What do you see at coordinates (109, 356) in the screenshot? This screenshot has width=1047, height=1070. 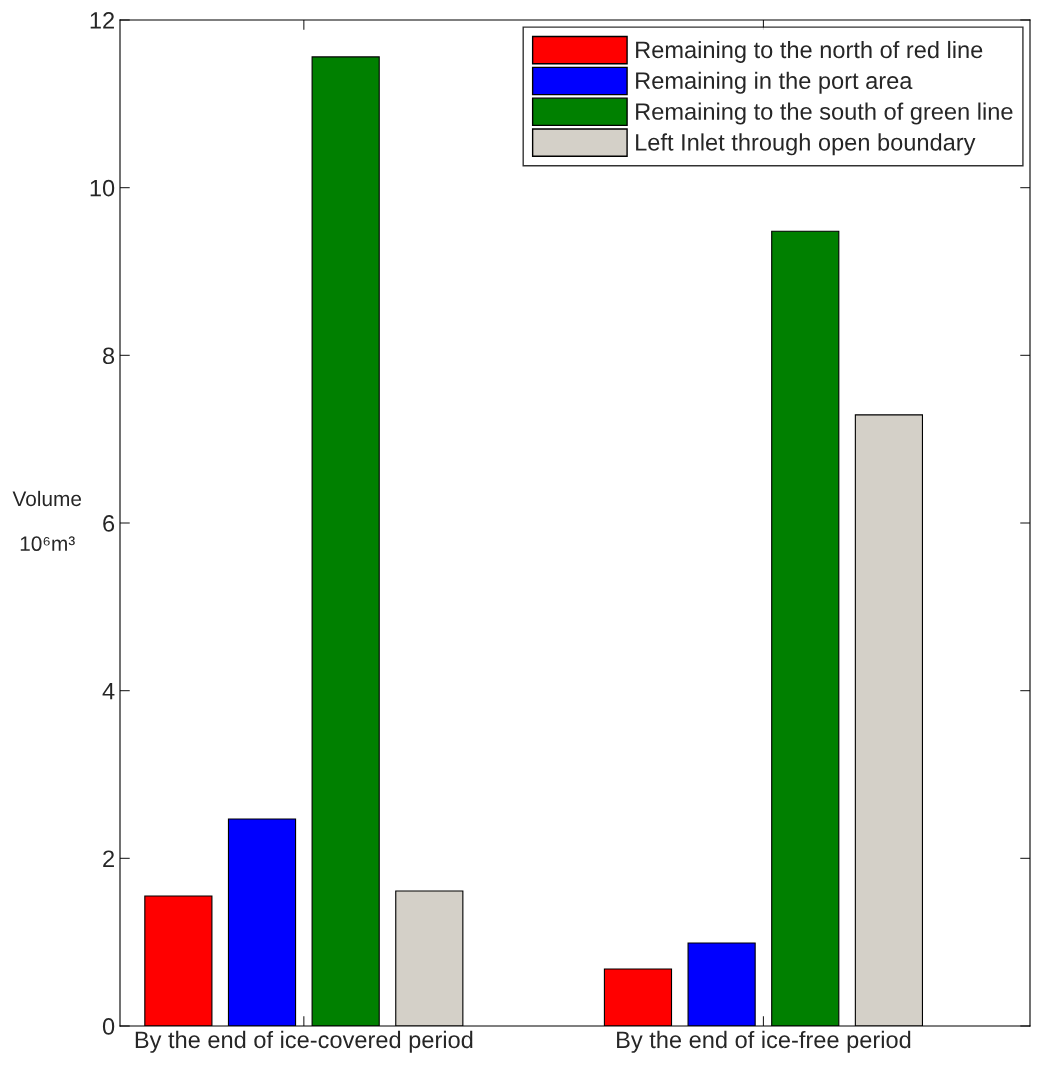 I see `y-tick-label: 8` at bounding box center [109, 356].